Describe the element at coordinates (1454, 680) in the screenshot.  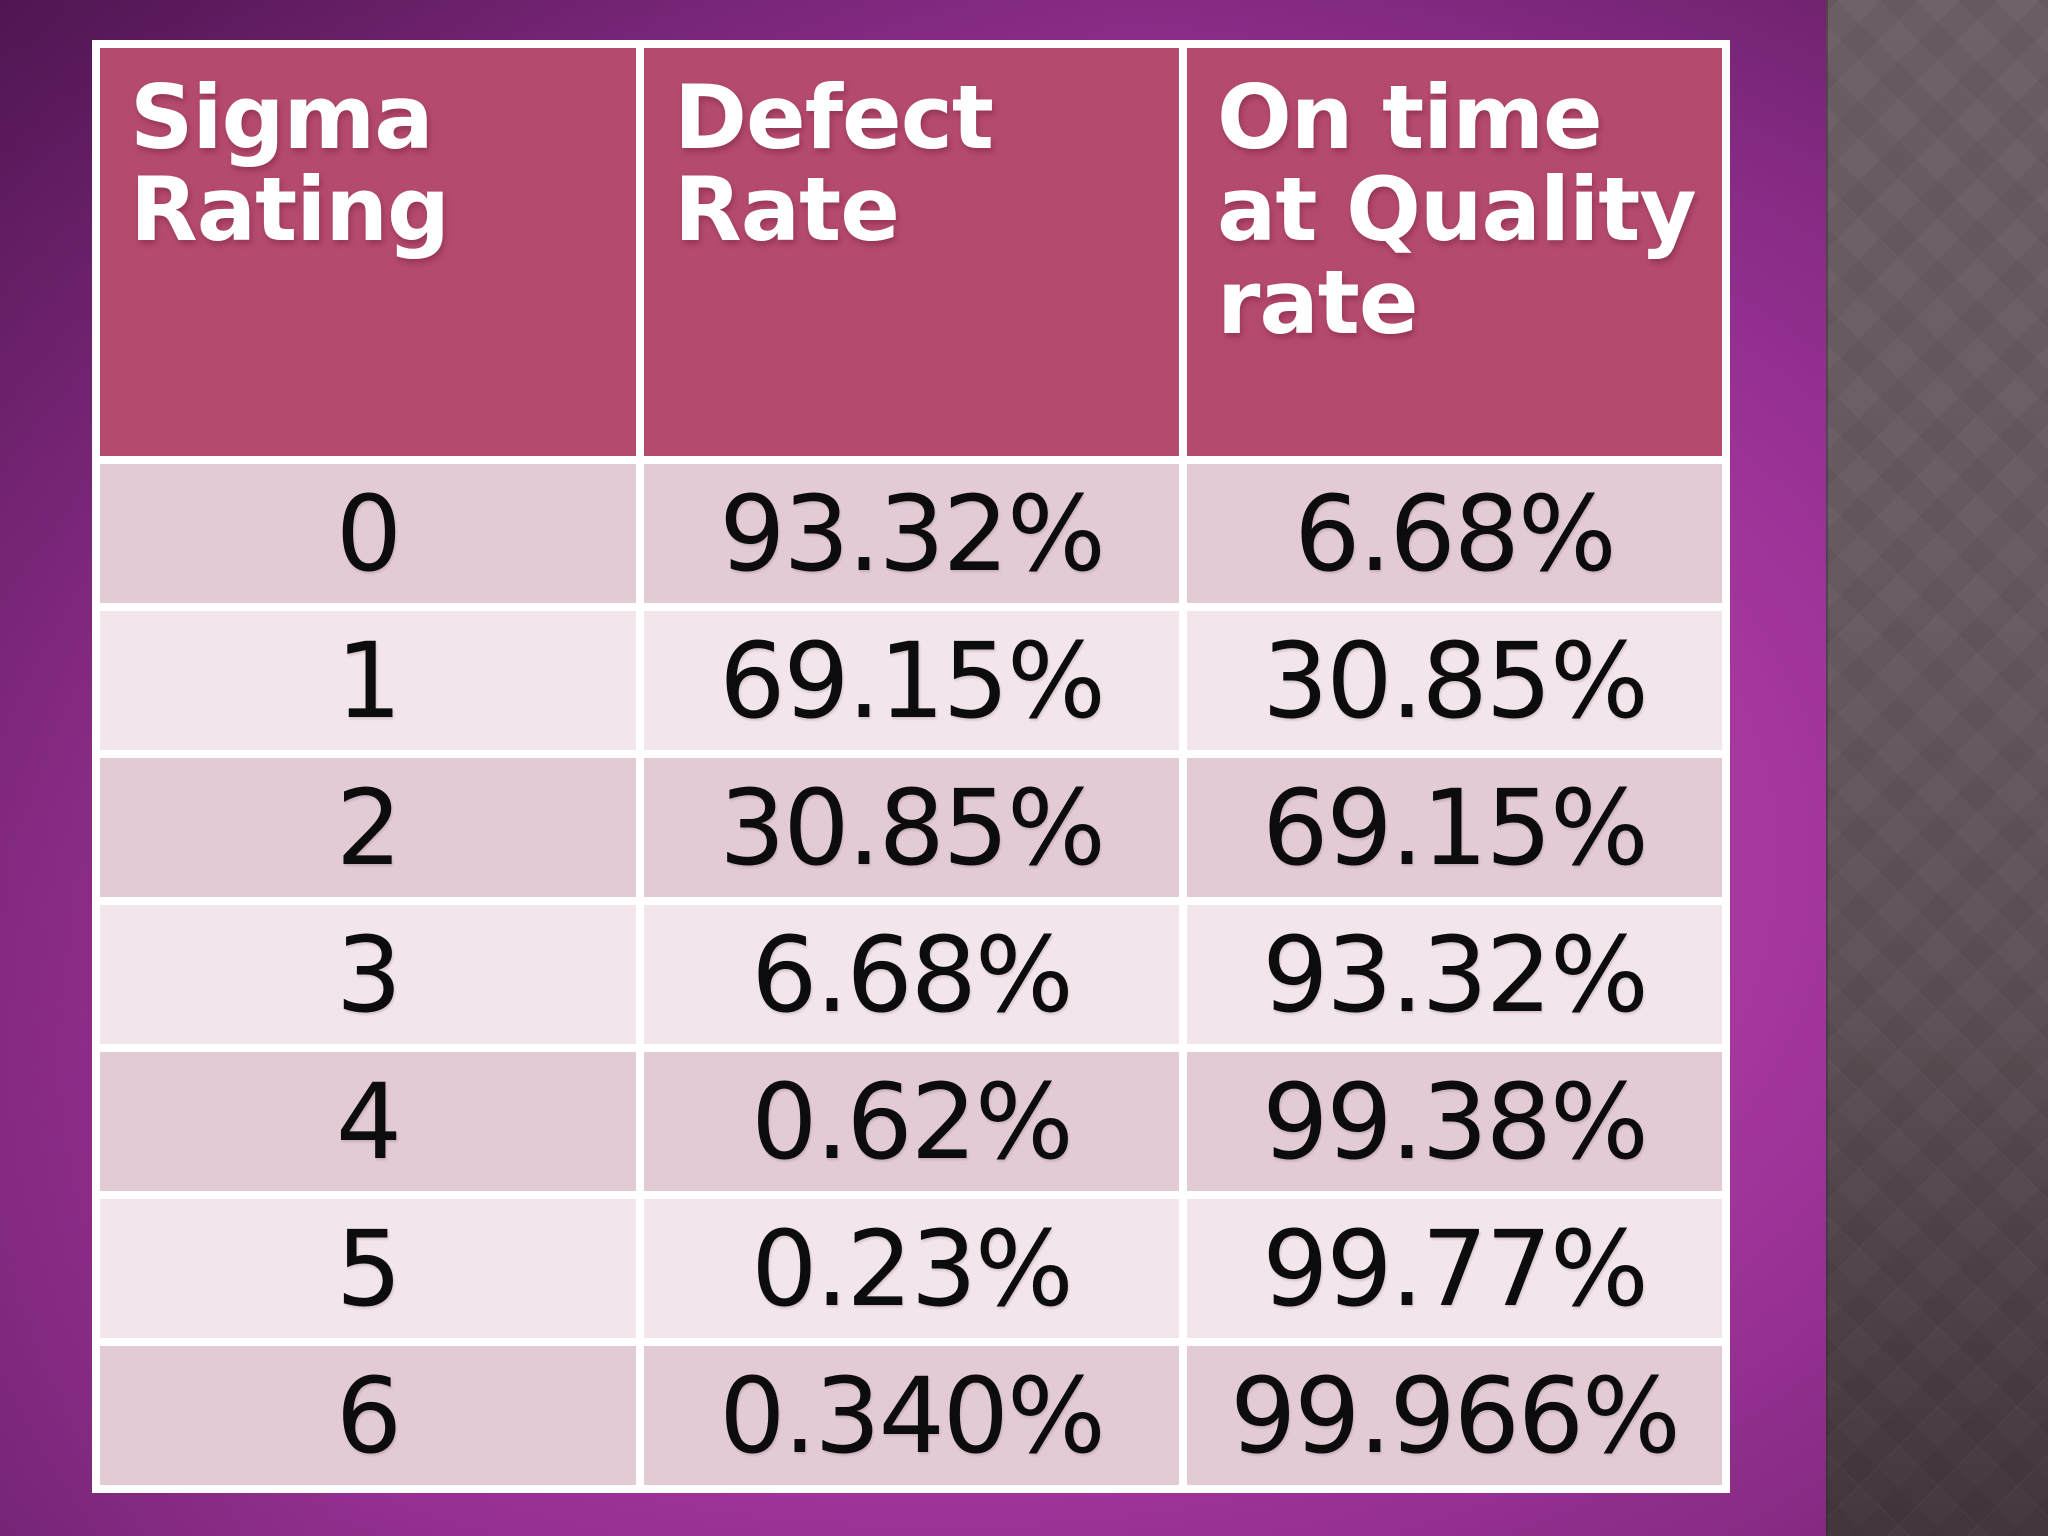
I see `cell-quality-1: 30.85%` at that location.